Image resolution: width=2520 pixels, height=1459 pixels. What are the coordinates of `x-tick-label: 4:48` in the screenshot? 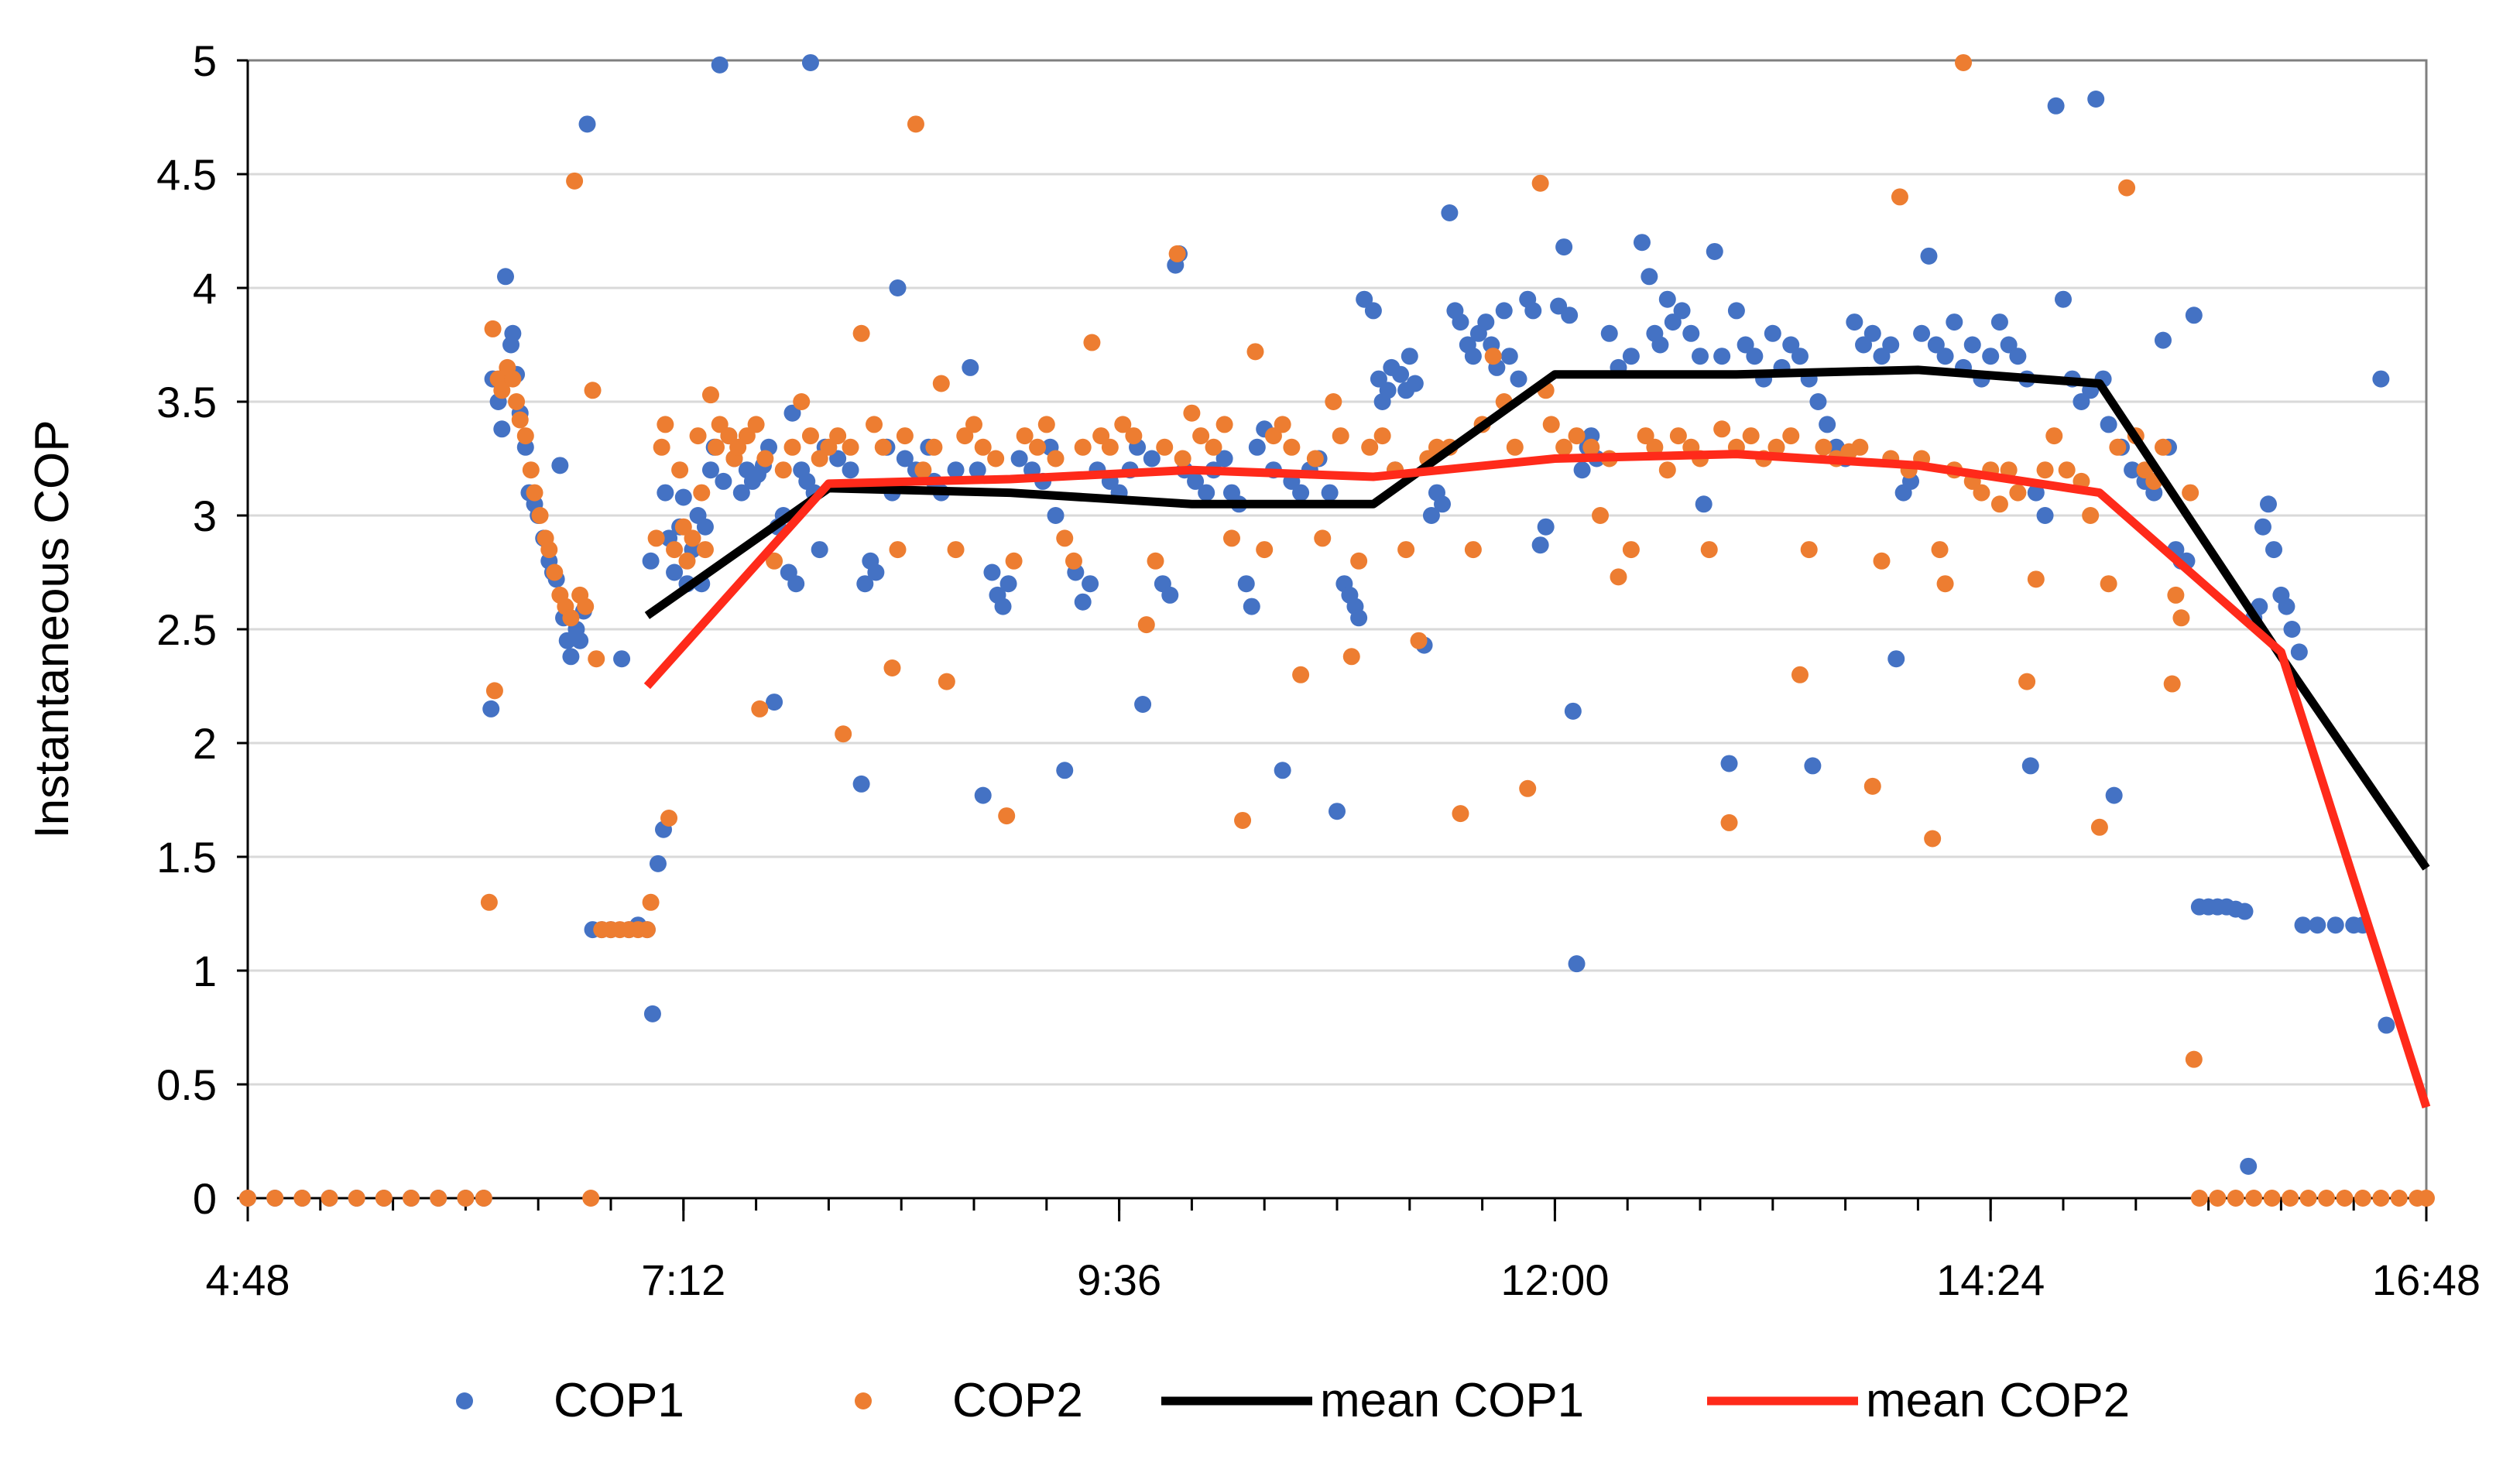 It's located at (248, 1280).